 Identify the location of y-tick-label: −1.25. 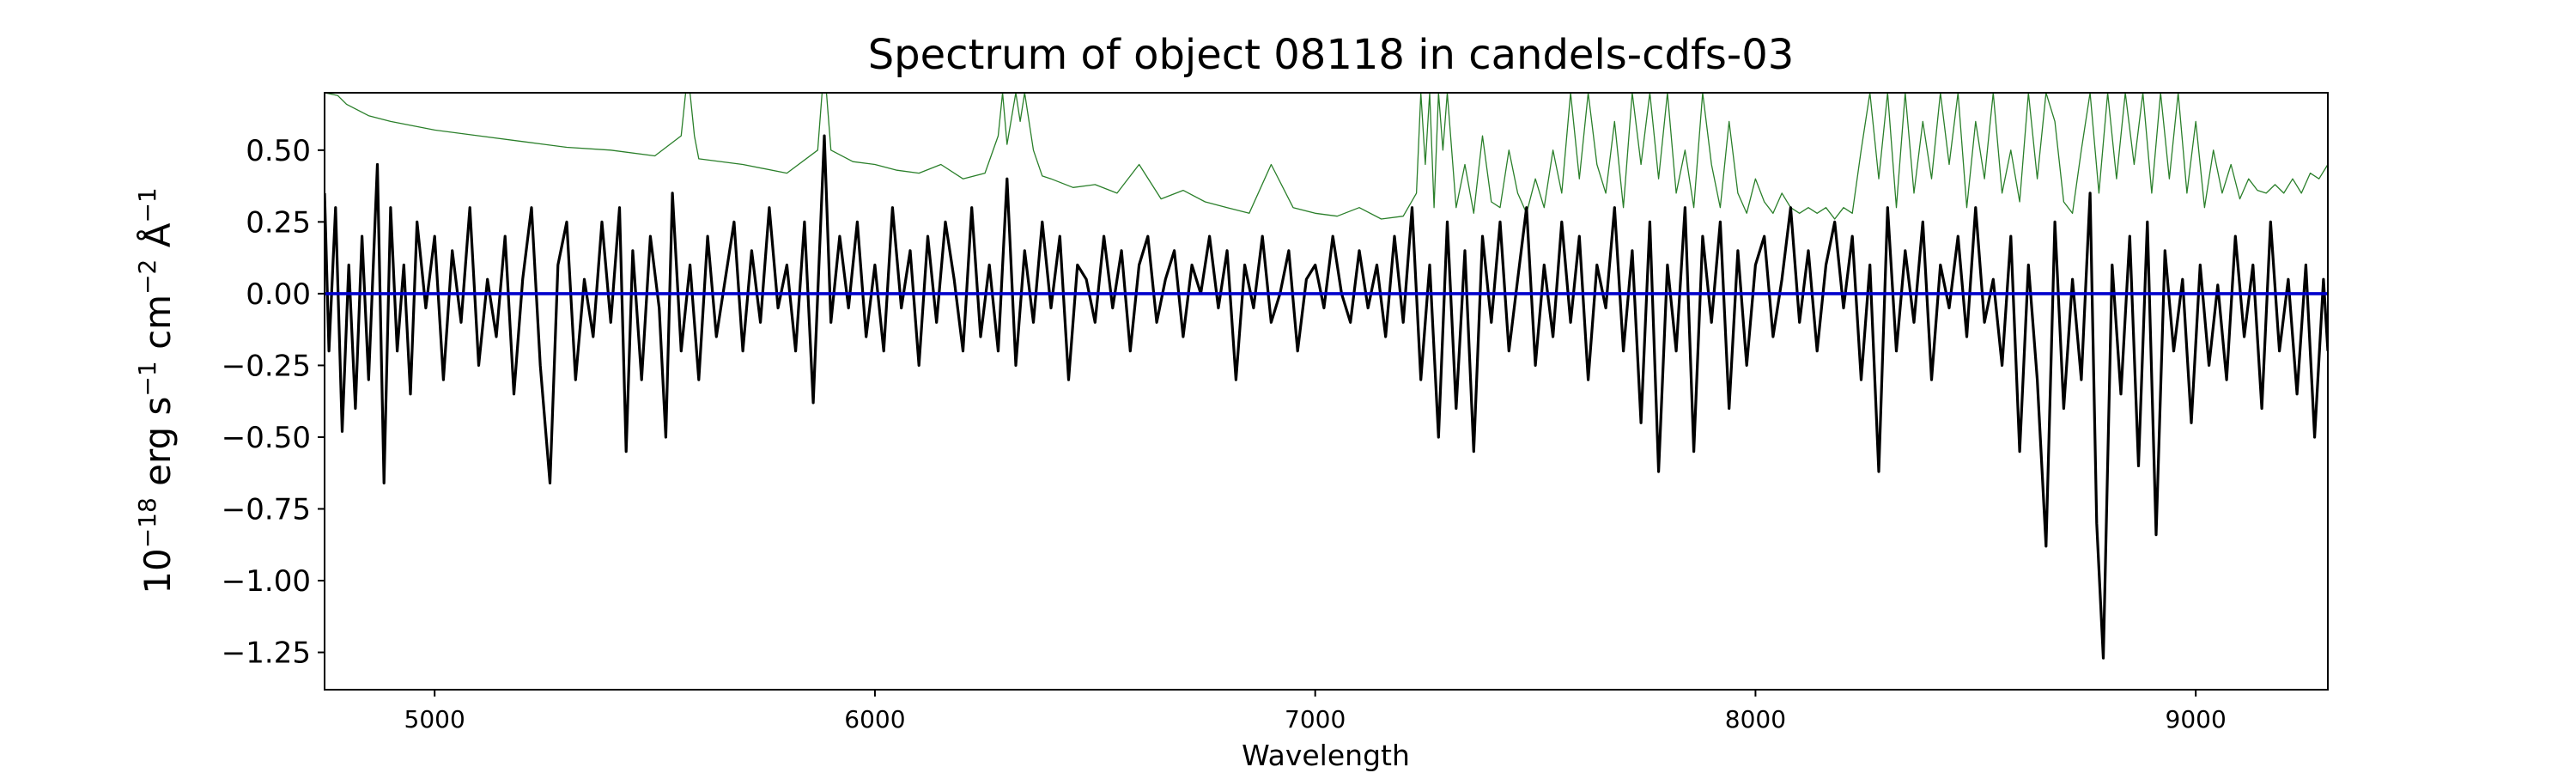
(266, 653).